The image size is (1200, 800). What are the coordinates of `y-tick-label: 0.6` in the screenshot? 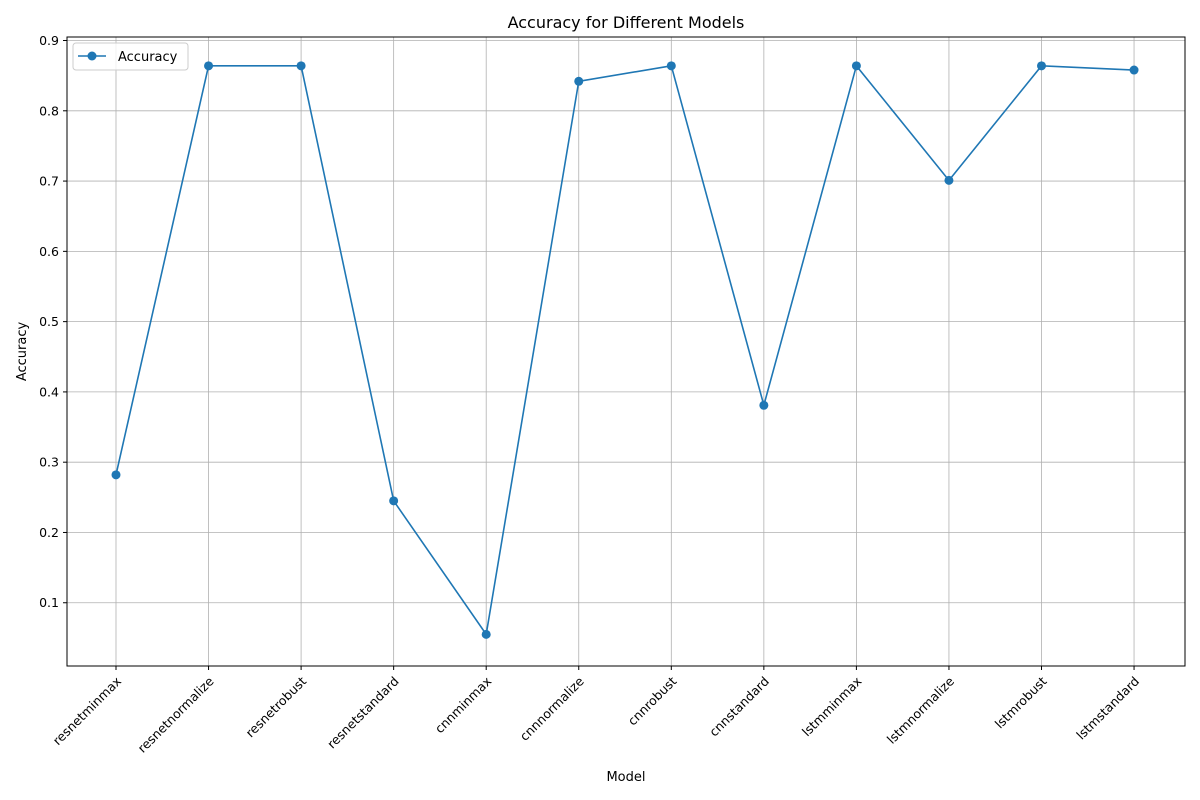 It's located at (49, 251).